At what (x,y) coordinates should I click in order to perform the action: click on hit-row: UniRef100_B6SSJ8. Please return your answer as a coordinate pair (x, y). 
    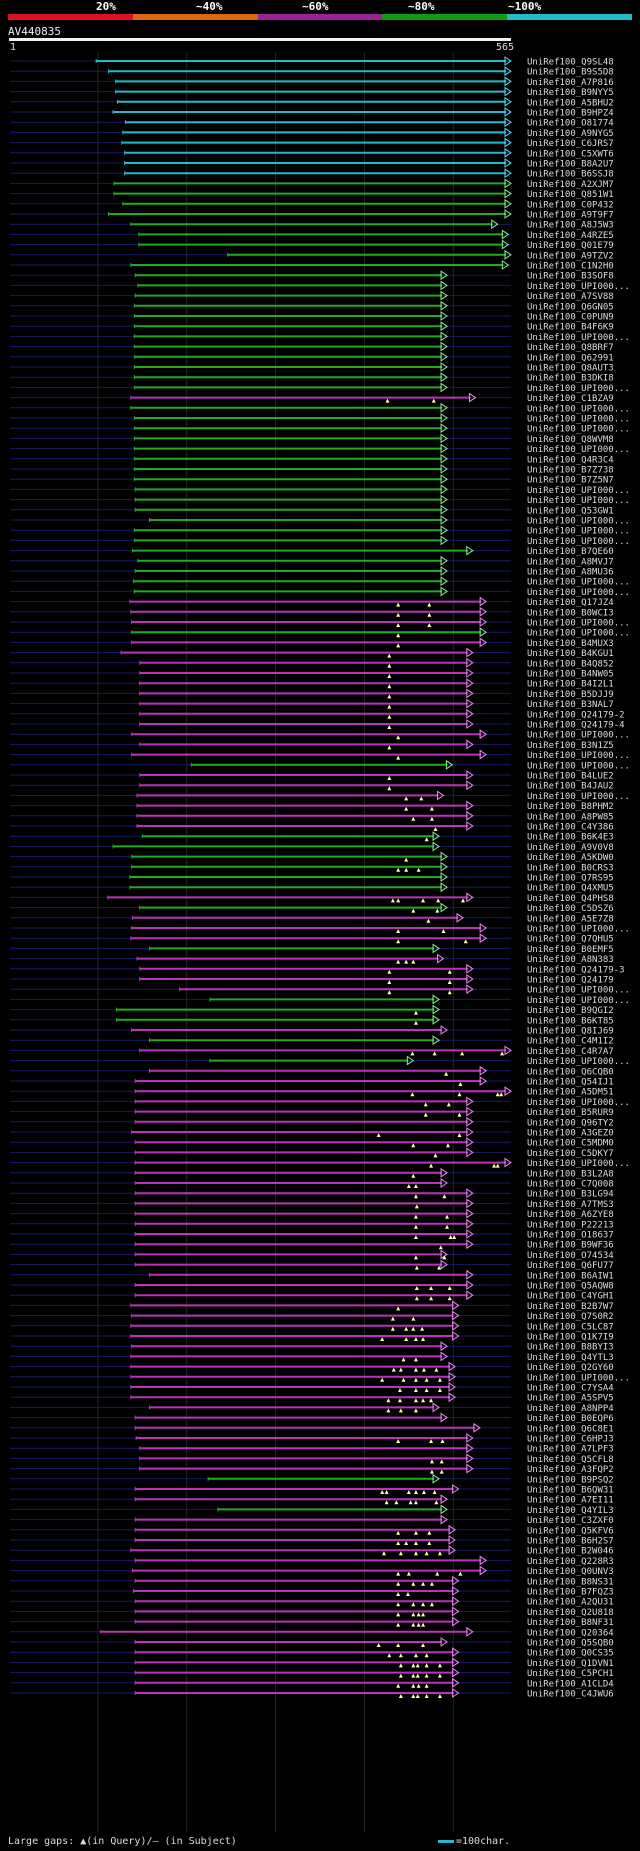
    Looking at the image, I should click on (312, 174).